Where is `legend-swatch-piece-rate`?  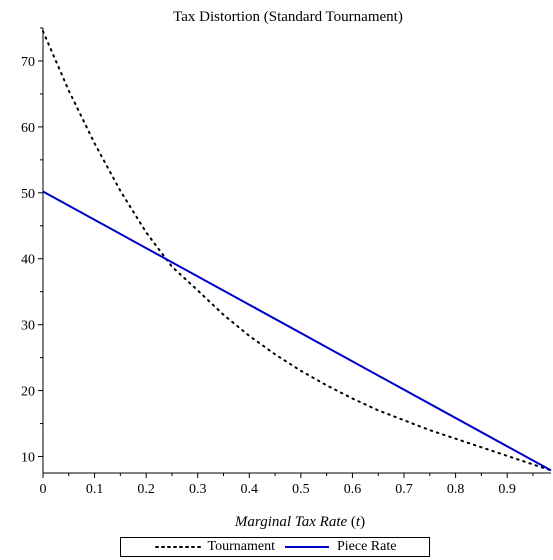
legend-swatch-piece-rate is located at coordinates (306, 547).